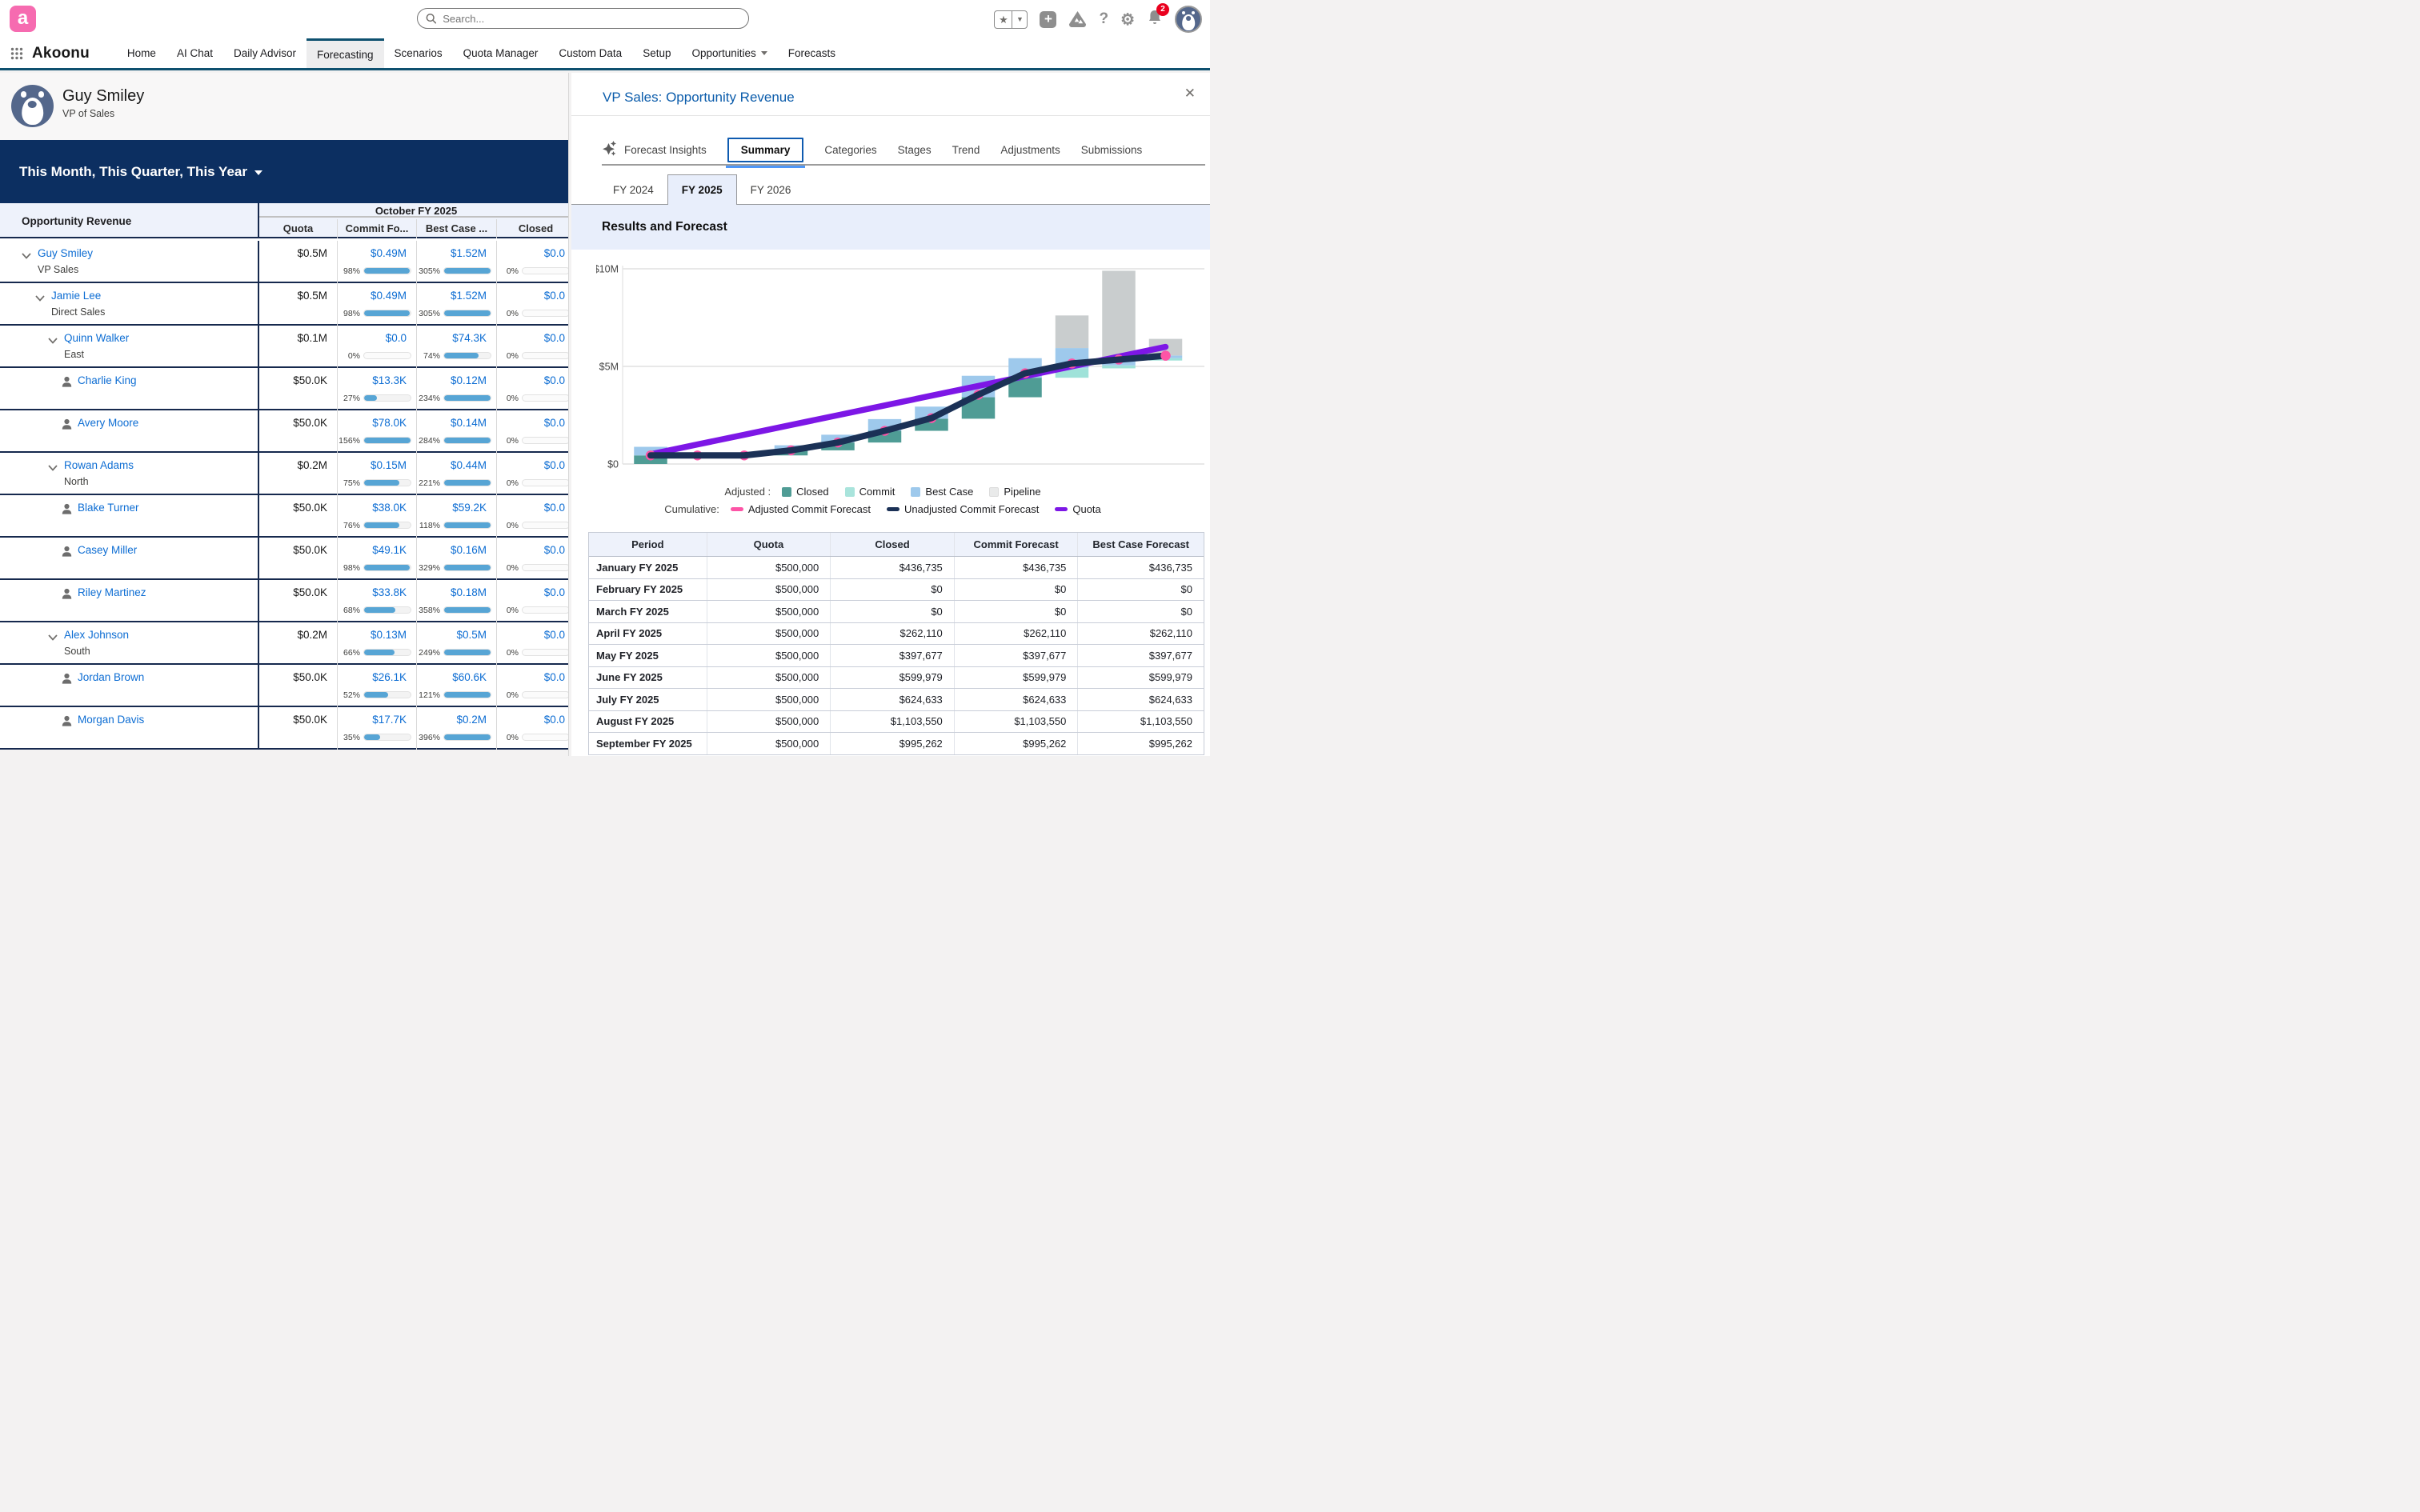 The height and width of the screenshot is (1512, 2420). I want to click on commit-forecast-cell-value: $33.8K, so click(389, 592).